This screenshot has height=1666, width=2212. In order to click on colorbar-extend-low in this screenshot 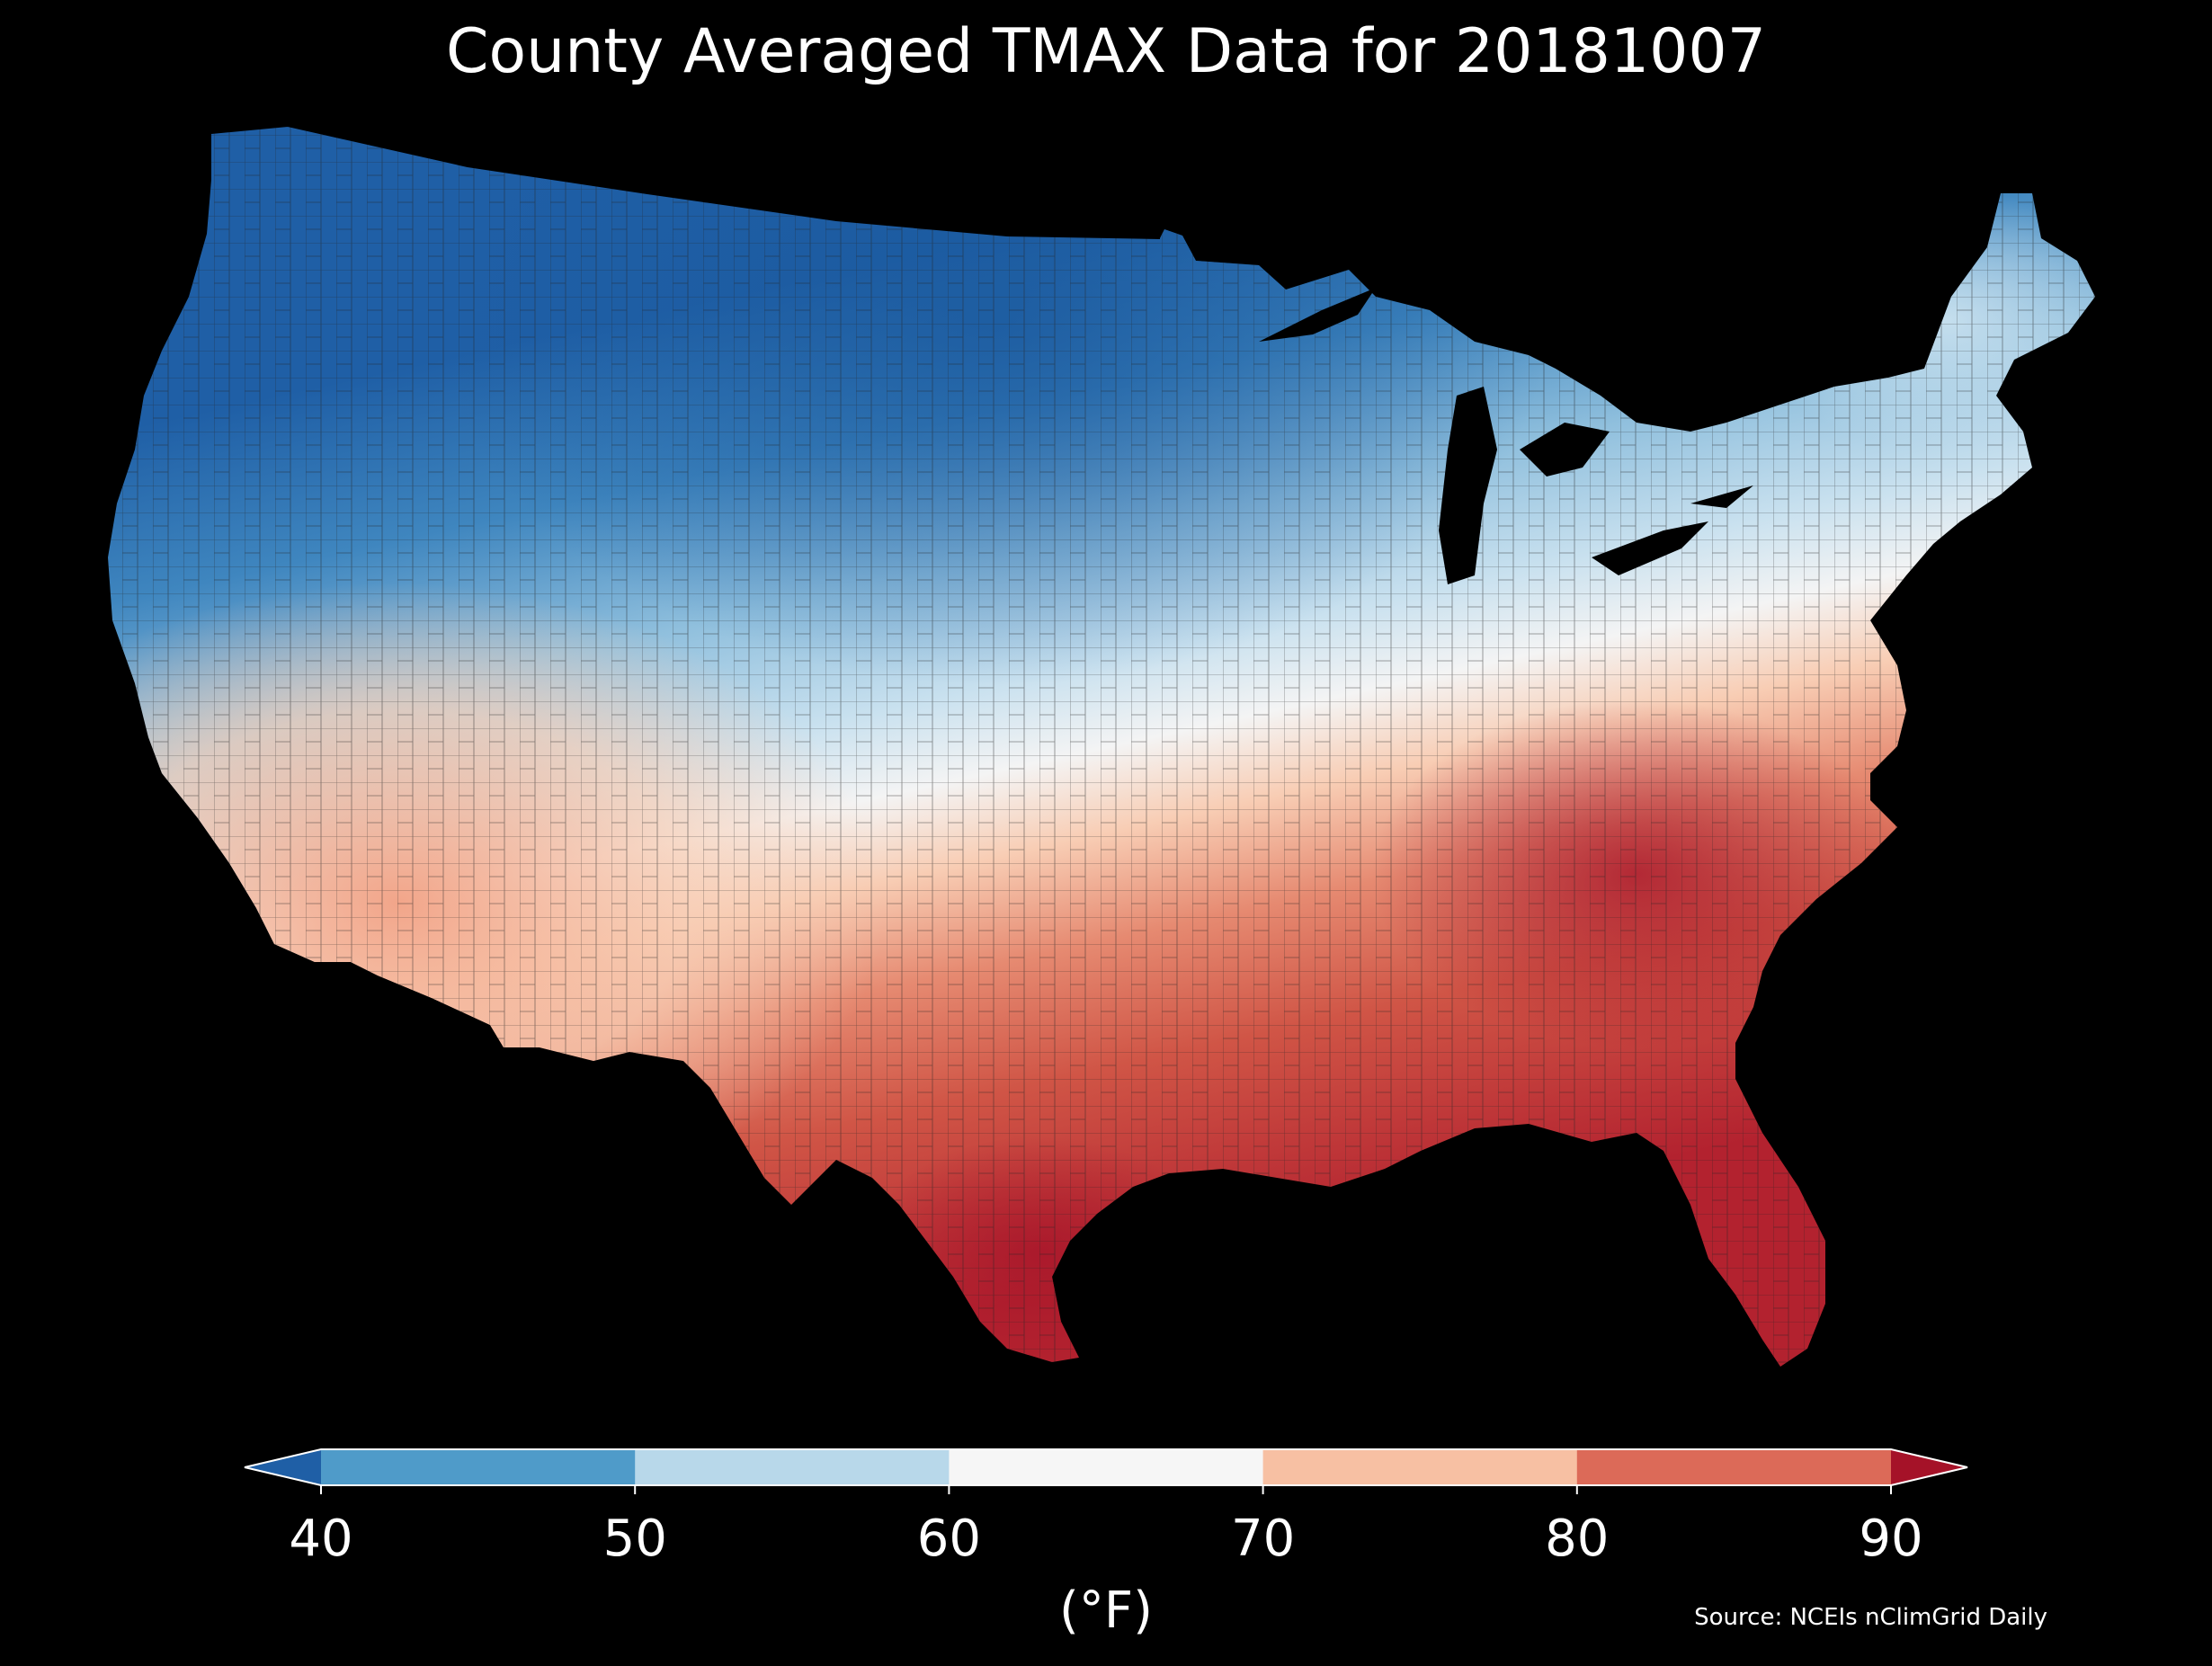, I will do `click(283, 1467)`.